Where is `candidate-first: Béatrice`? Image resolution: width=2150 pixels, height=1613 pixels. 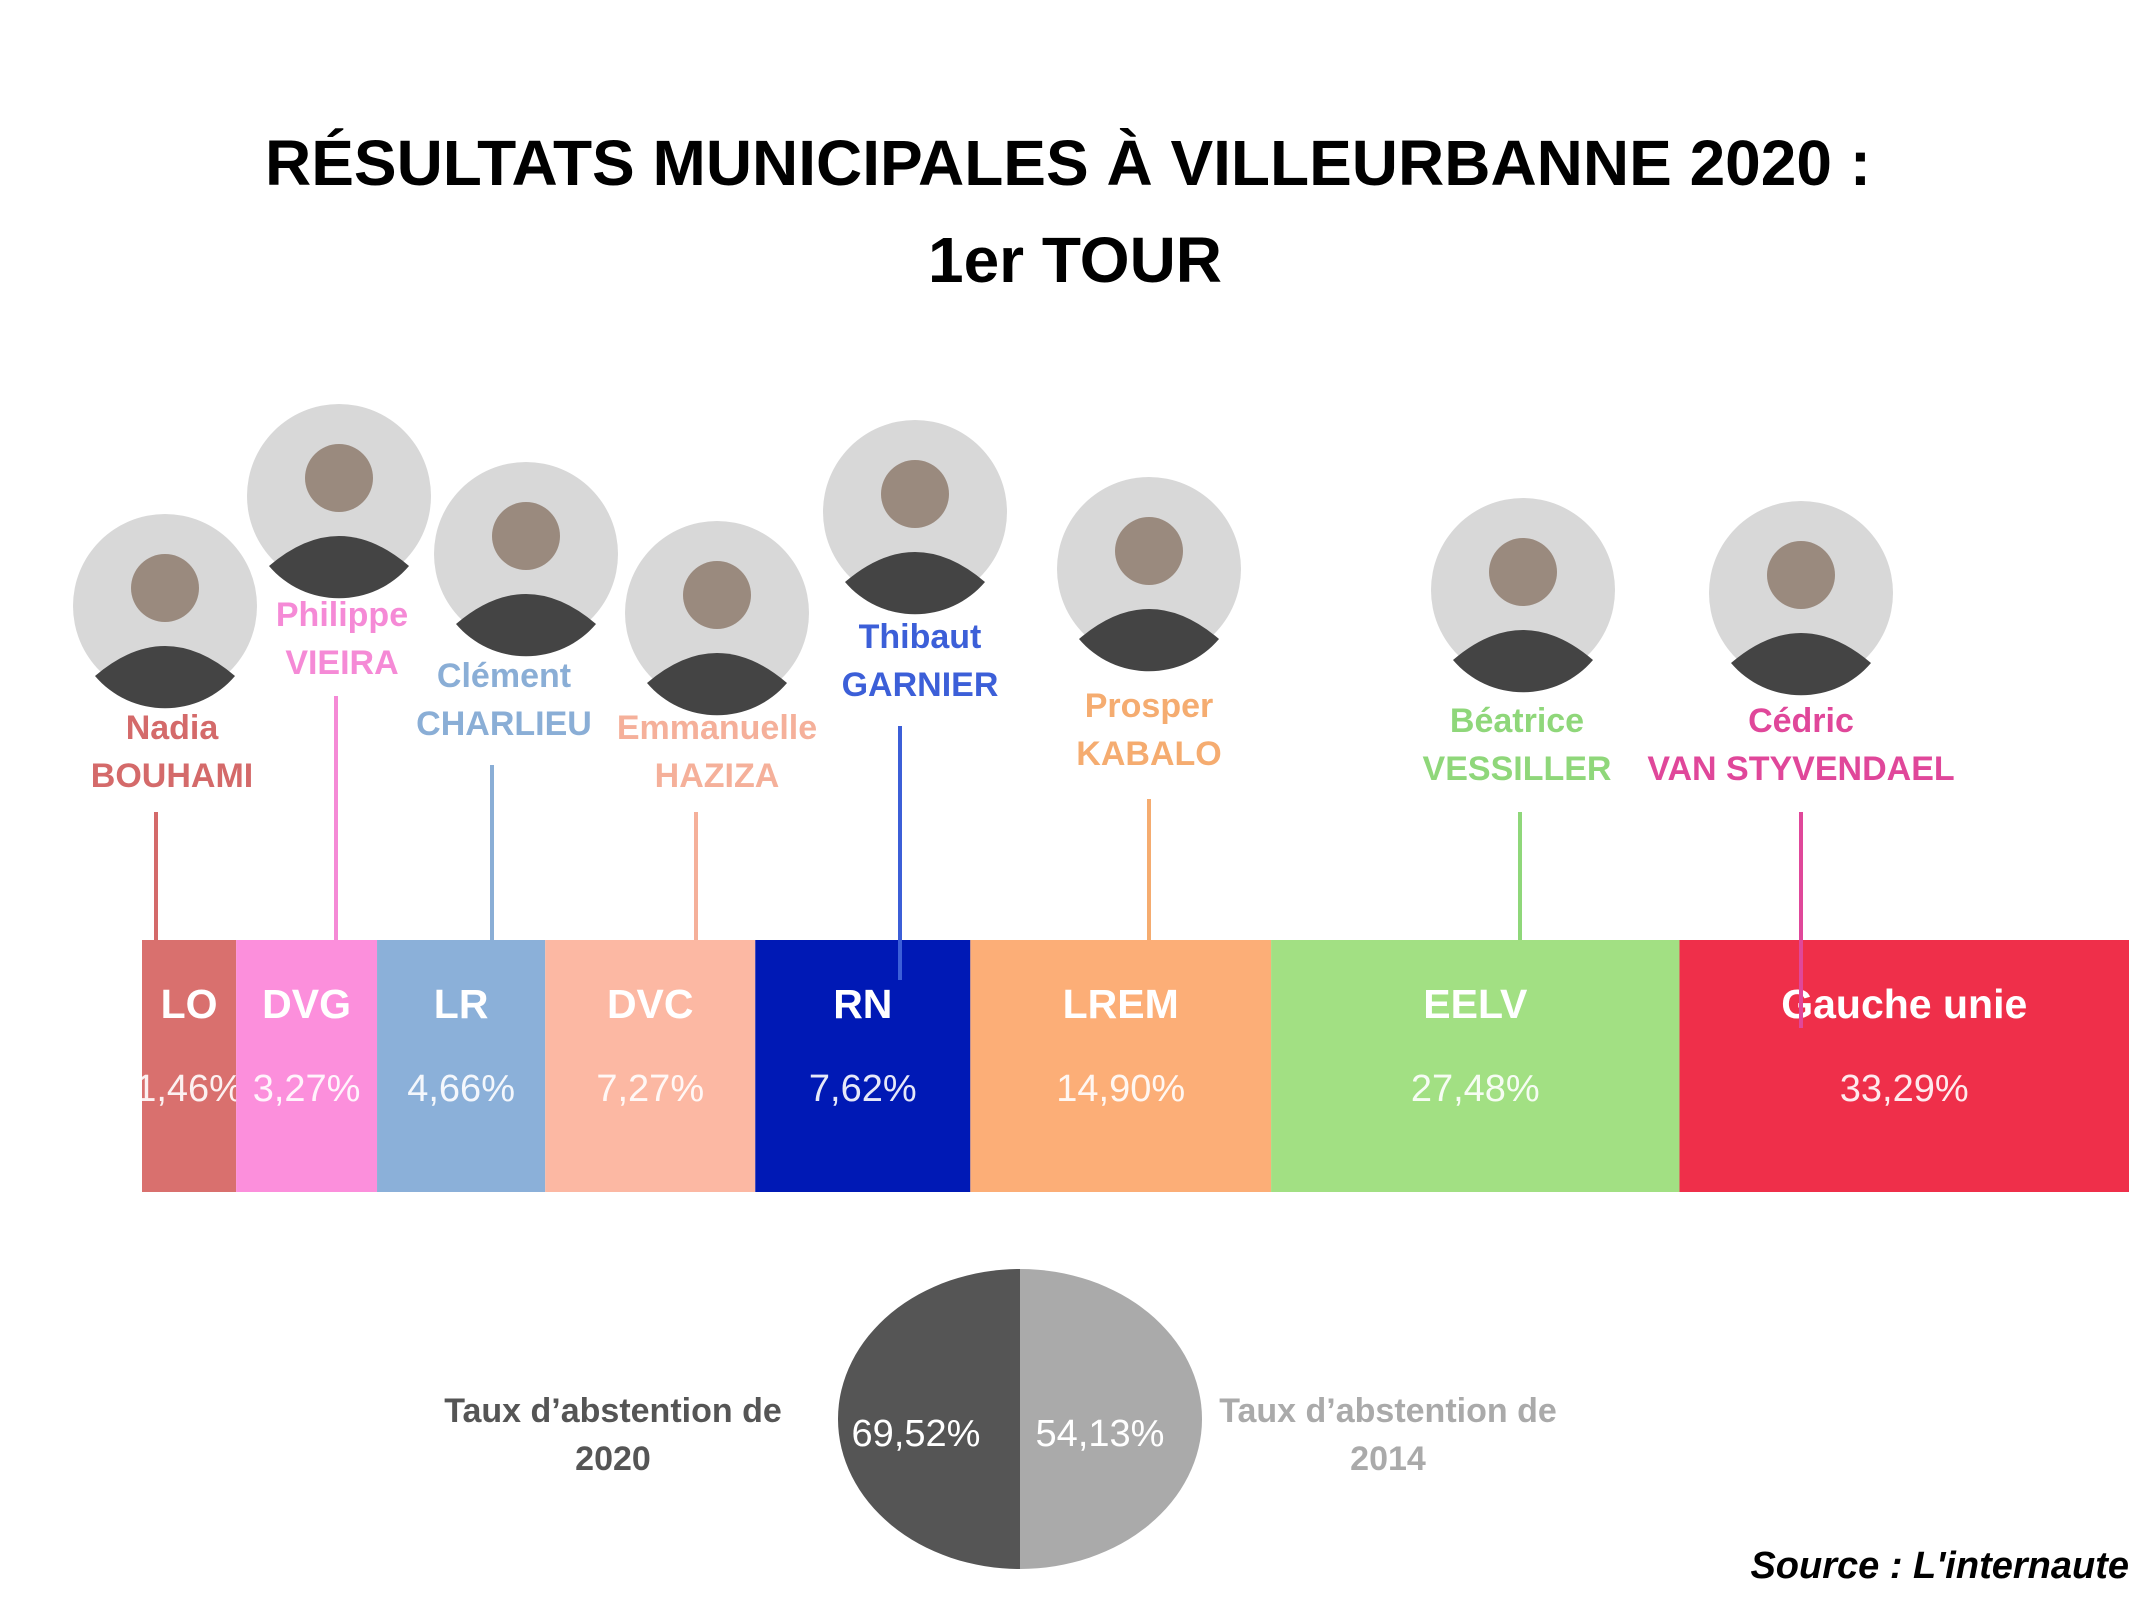 candidate-first: Béatrice is located at coordinates (1517, 721).